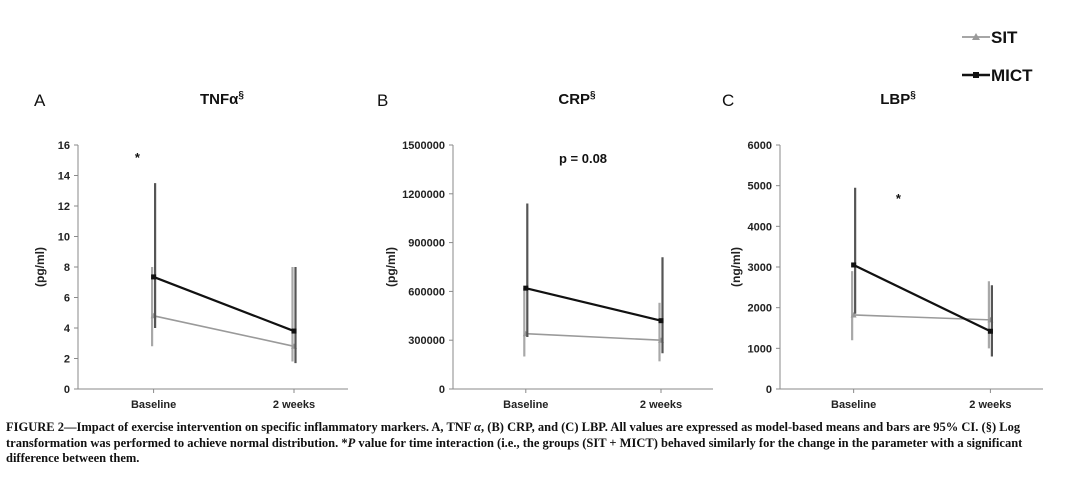  I want to click on y-tick-label: 6000, so click(760, 146).